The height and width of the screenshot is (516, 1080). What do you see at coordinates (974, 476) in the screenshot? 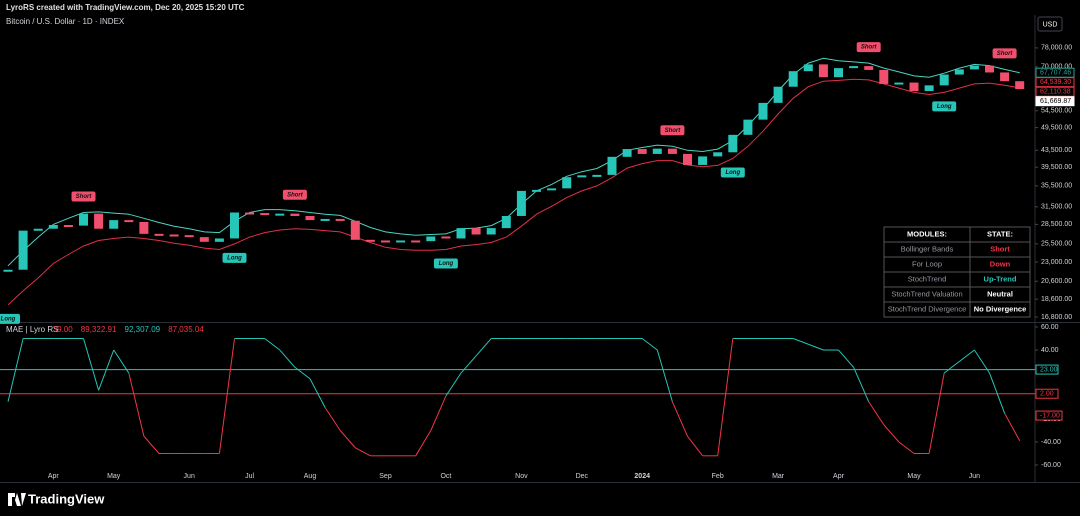
I see `x-tick-label: Jun` at bounding box center [974, 476].